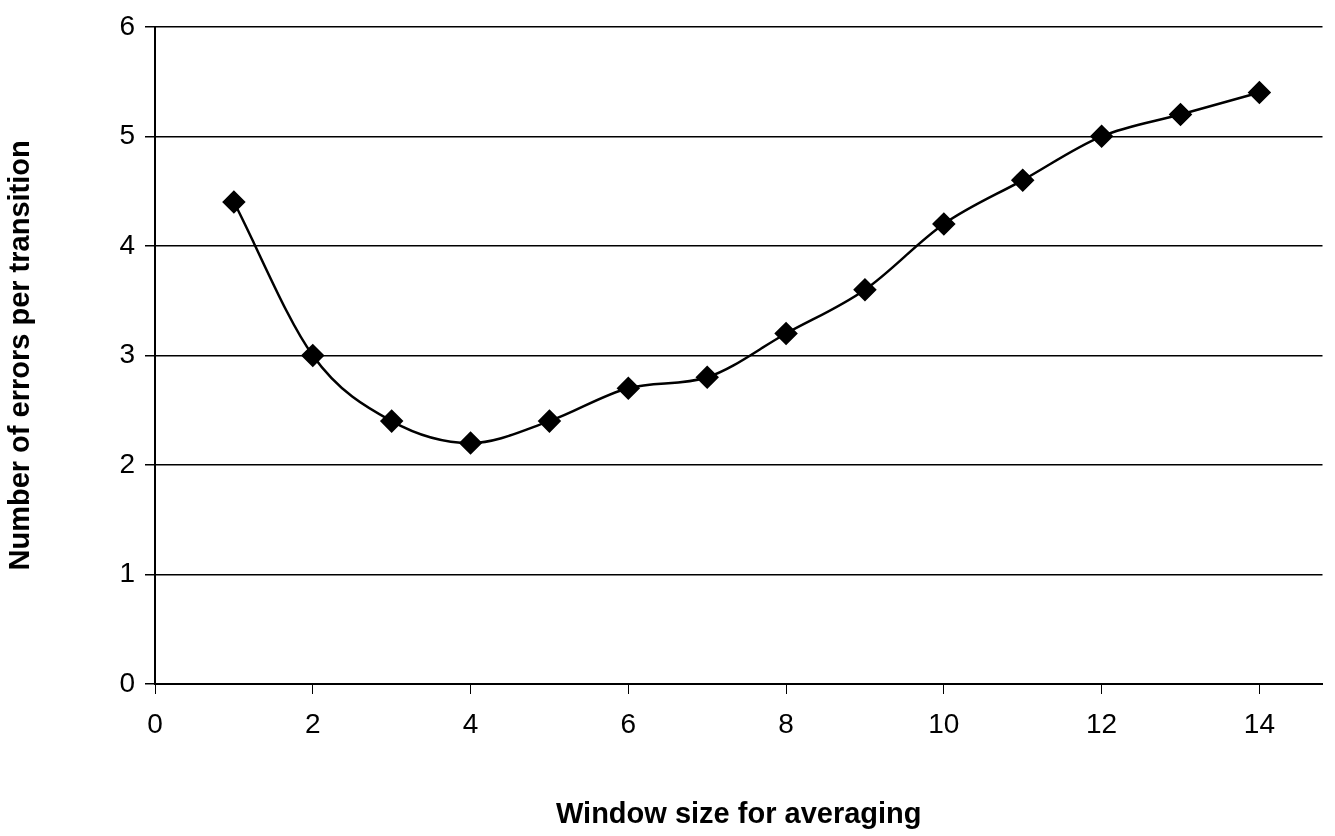  Describe the element at coordinates (127, 682) in the screenshot. I see `y-tick-label: 0` at that location.